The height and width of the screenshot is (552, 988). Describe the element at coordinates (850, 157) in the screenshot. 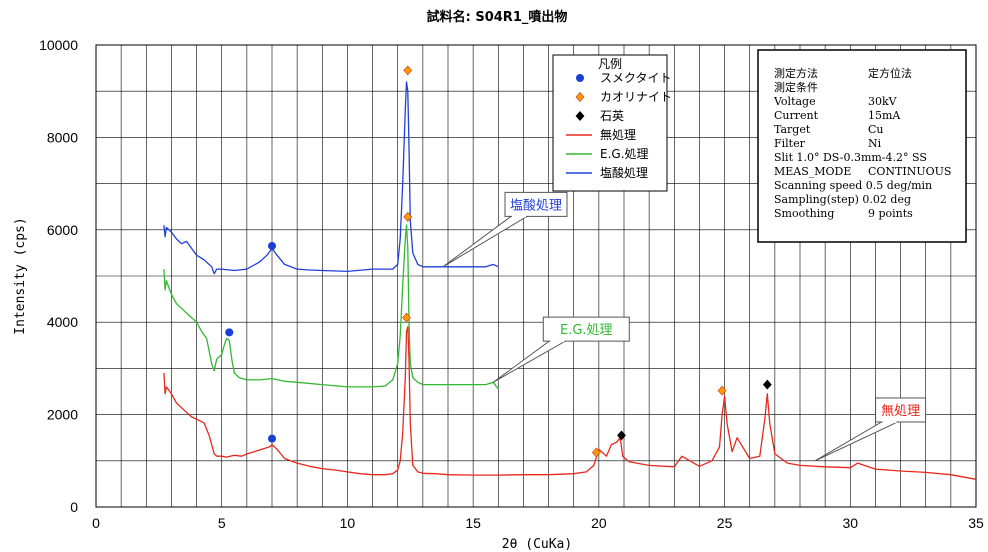

I see `info-key: Slit 1.0° DS-0.3mm-4.2° SS` at that location.